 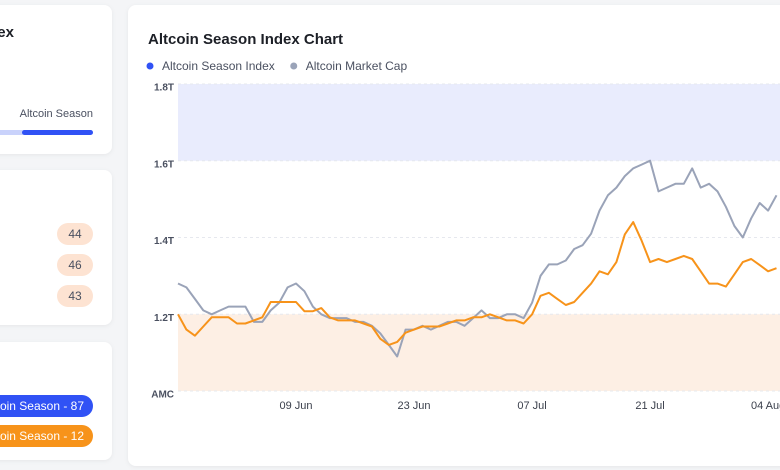 What do you see at coordinates (56, 114) in the screenshot?
I see `gauge-label: Altcoin Season` at bounding box center [56, 114].